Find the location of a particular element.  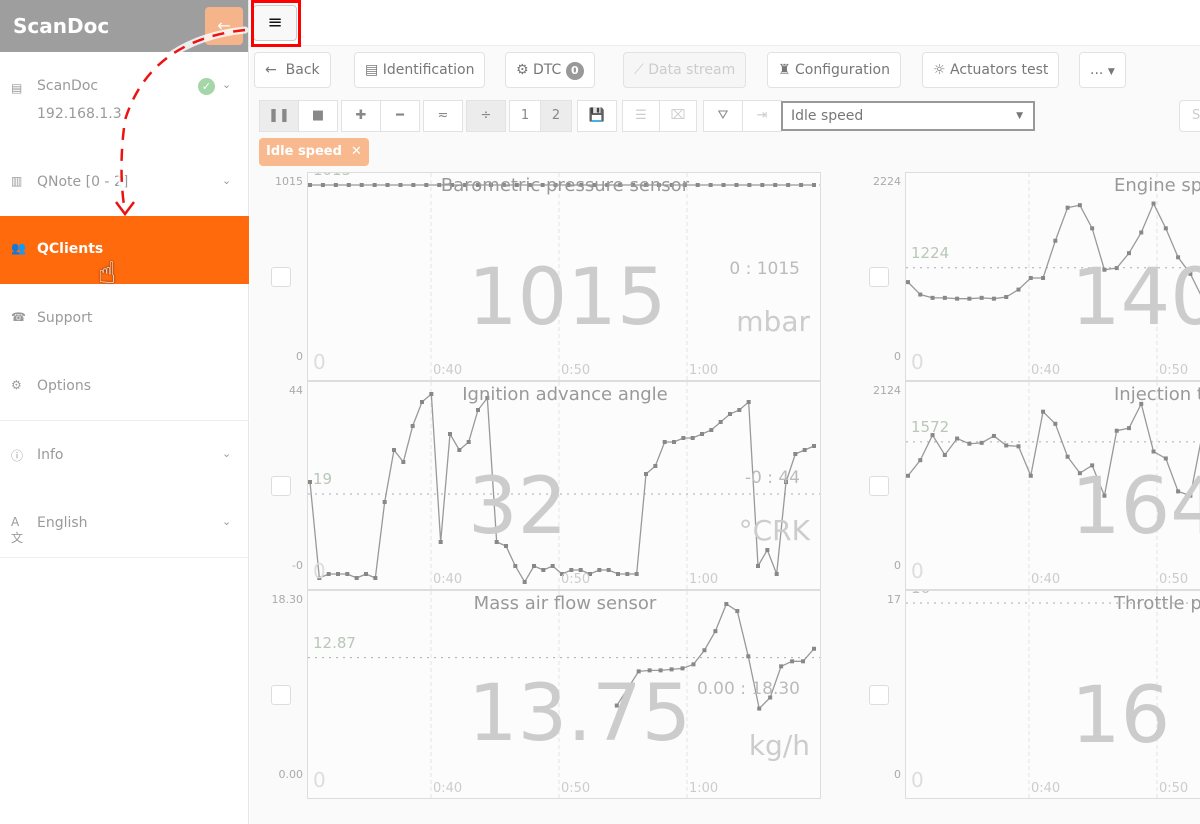

actuators-test-button: ☼ Actuators test is located at coordinates (991, 70).